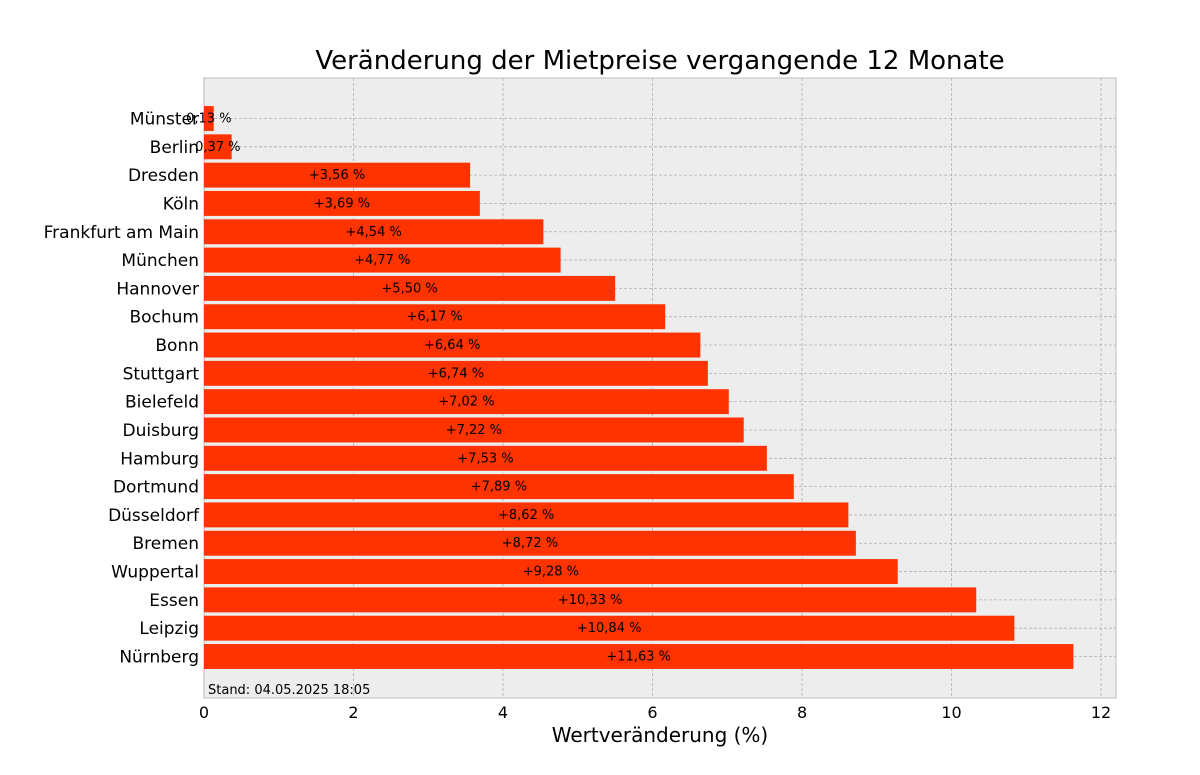  I want to click on bar-data-label: +10,33 %, so click(590, 600).